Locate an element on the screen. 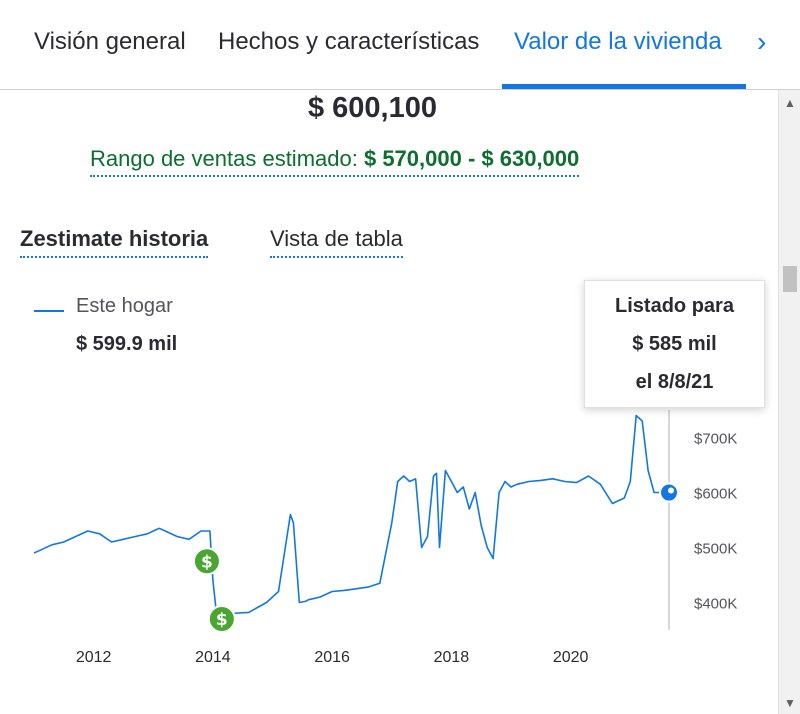 This screenshot has height=714, width=800. legend-series-value: $ 599.9 mil is located at coordinates (127, 344).